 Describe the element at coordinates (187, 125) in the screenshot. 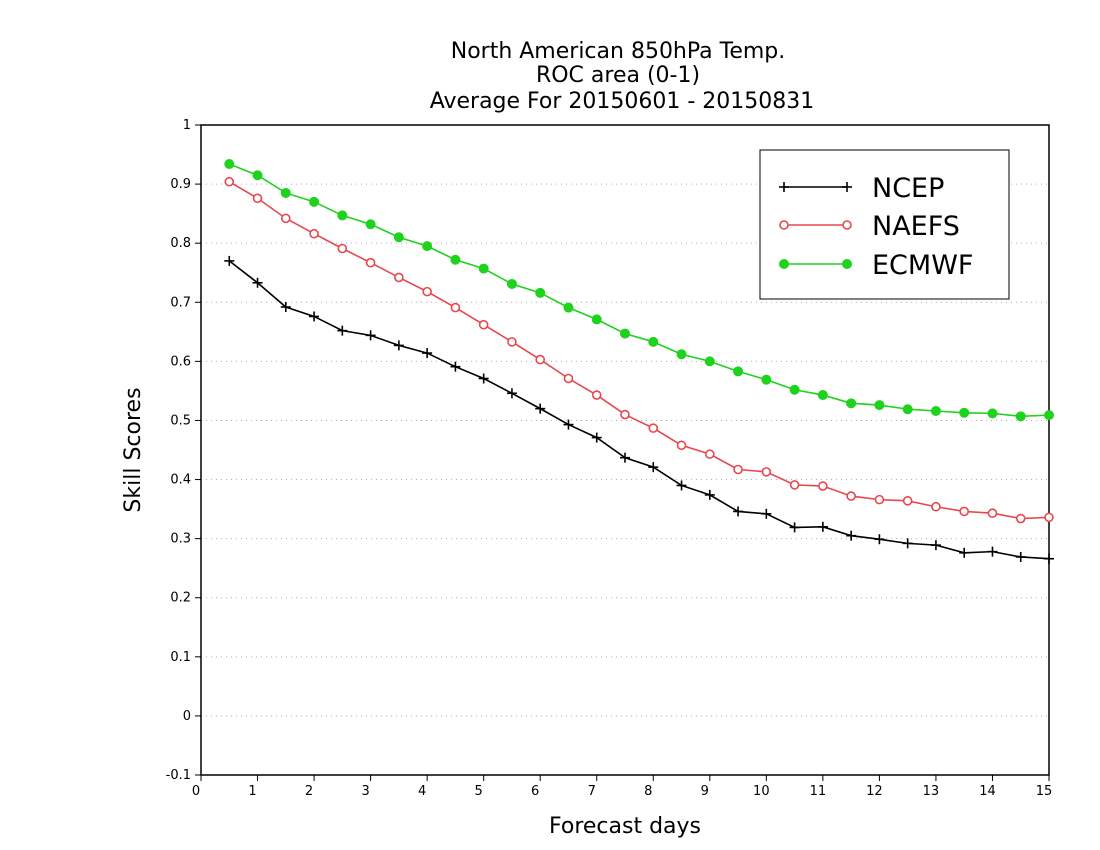

I see `y-tick-label: 1` at that location.